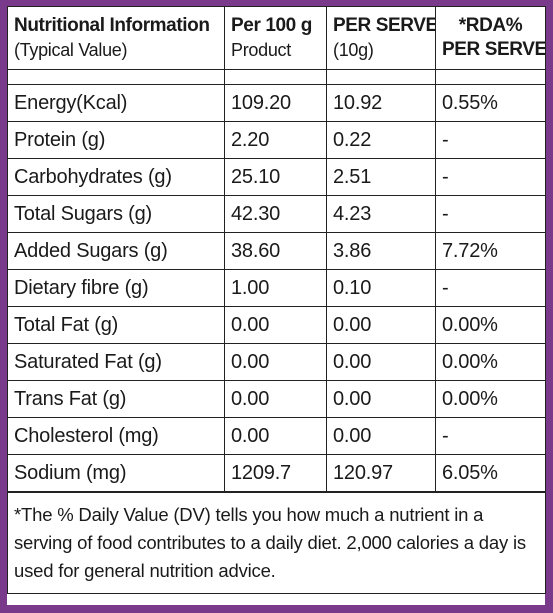 Image resolution: width=553 pixels, height=613 pixels. Describe the element at coordinates (116, 288) in the screenshot. I see `nutrient-name: Dietary fibre (g)` at that location.